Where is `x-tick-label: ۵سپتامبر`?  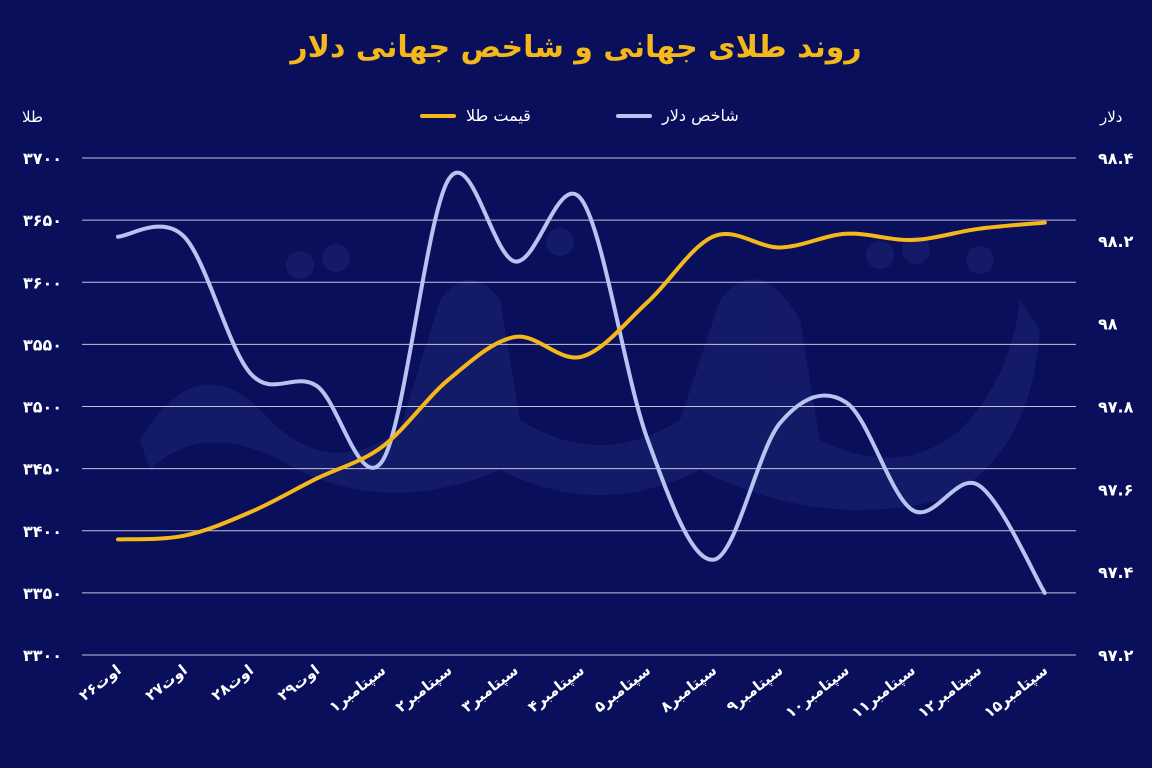 x-tick-label: ۵سپتامبر is located at coordinates (623, 689).